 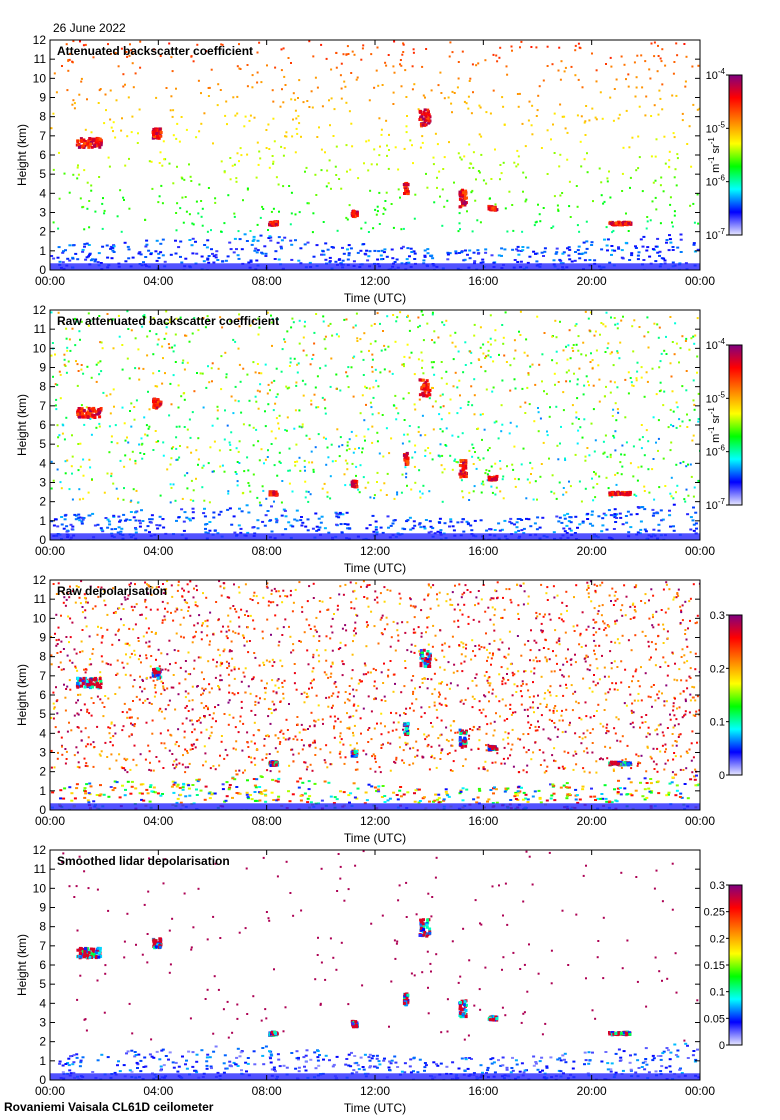 What do you see at coordinates (50, 551) in the screenshot?
I see `x-tick-label: 00:00` at bounding box center [50, 551].